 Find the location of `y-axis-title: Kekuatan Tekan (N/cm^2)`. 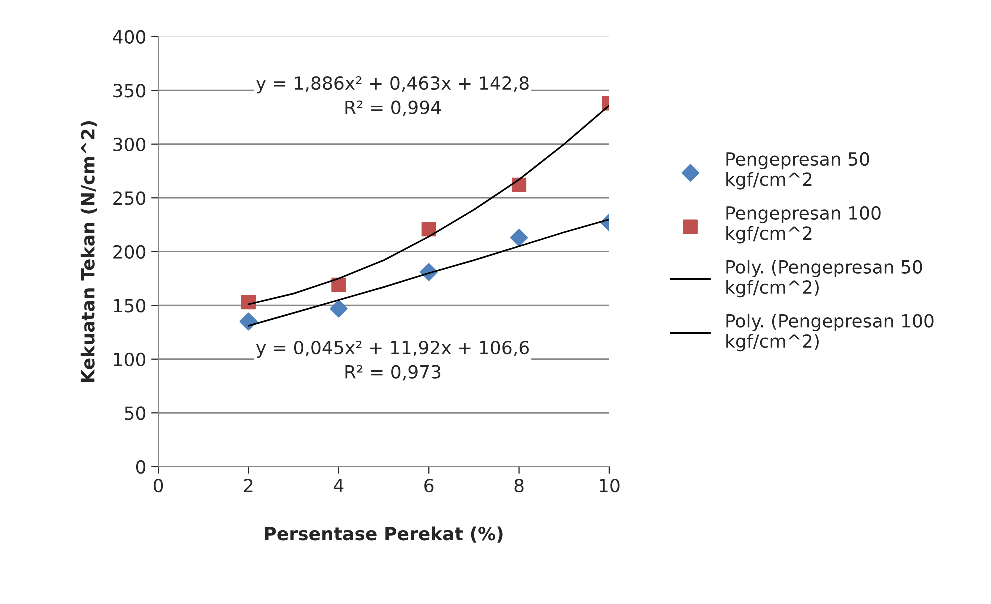

y-axis-title: Kekuatan Tekan (N/cm^2) is located at coordinates (89, 252).